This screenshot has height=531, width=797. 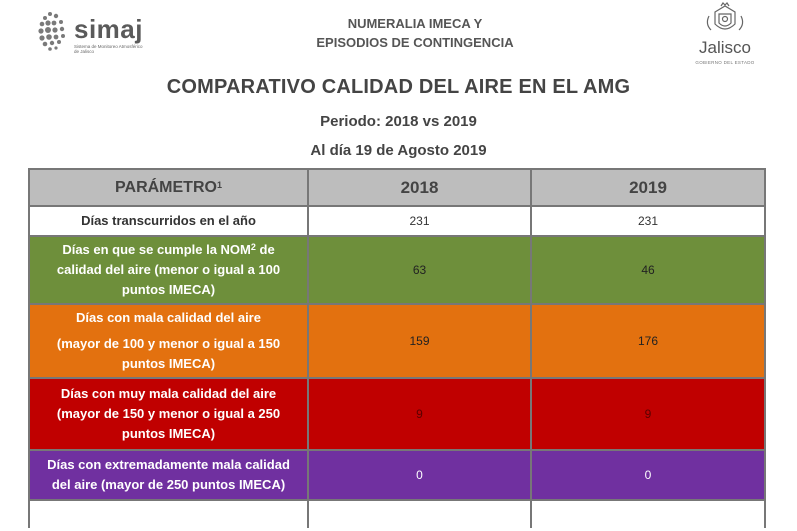 What do you see at coordinates (156, 249) in the screenshot?
I see `row-nom-label-a: Días en que se cumple la NOM` at bounding box center [156, 249].